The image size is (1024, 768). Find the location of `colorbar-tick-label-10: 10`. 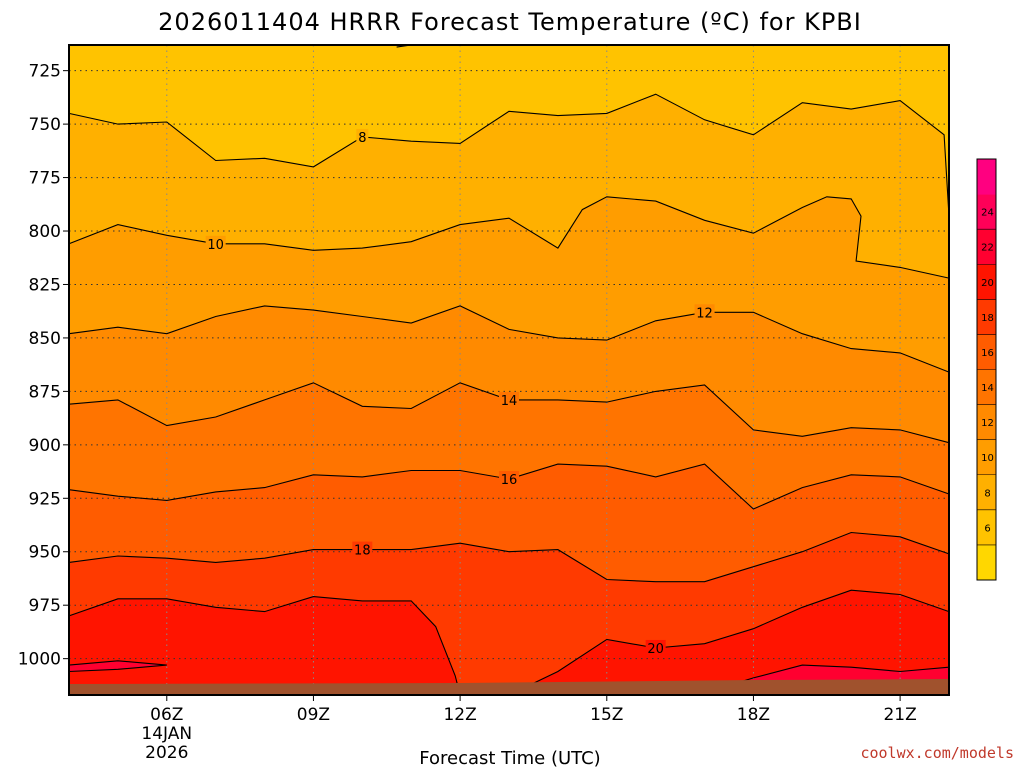

colorbar-tick-label-10: 10 is located at coordinates (987, 458).